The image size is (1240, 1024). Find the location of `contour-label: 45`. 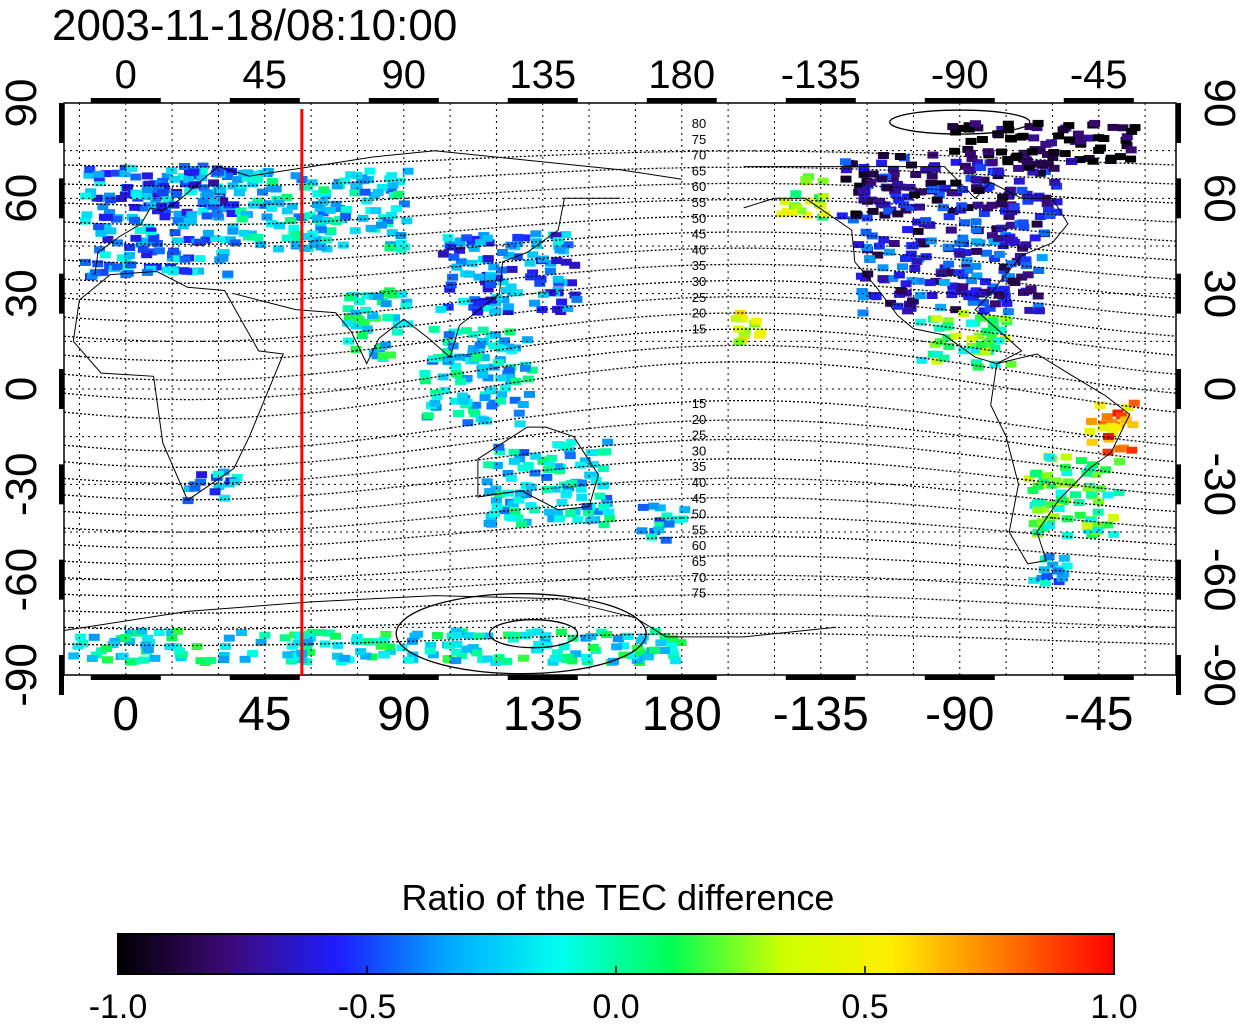

contour-label: 45 is located at coordinates (699, 498).